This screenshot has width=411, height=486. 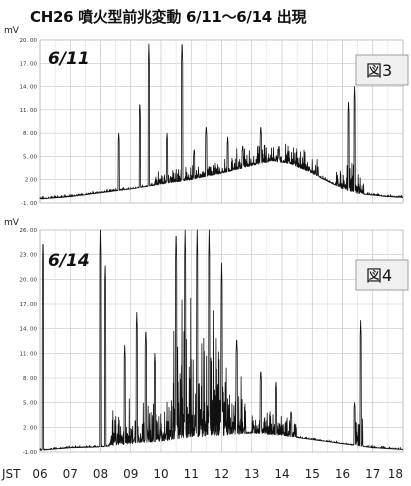 What do you see at coordinates (30, 428) in the screenshot?
I see `y-tick-label: 2. 00` at bounding box center [30, 428].